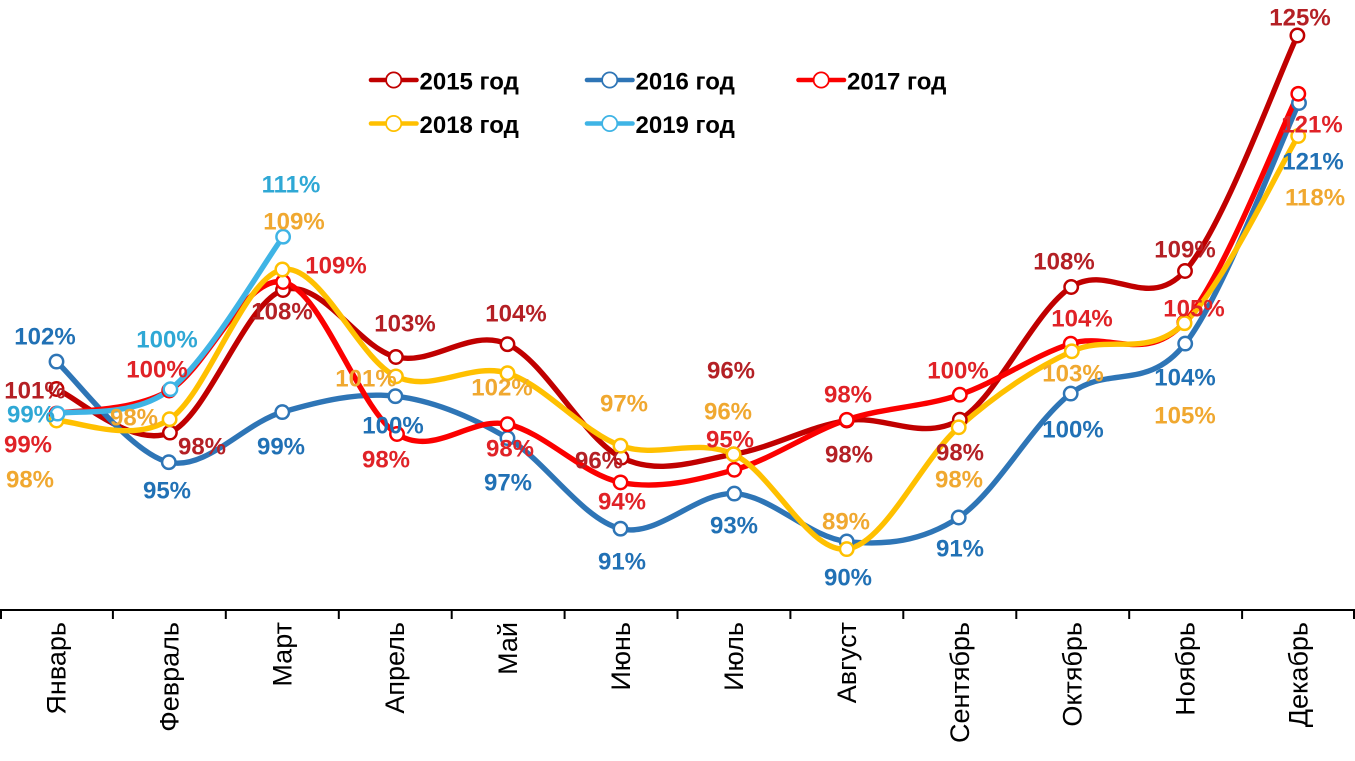 Image resolution: width=1355 pixels, height=761 pixels. Describe the element at coordinates (848, 578) in the screenshot. I see `svg-text: 90%` at that location.